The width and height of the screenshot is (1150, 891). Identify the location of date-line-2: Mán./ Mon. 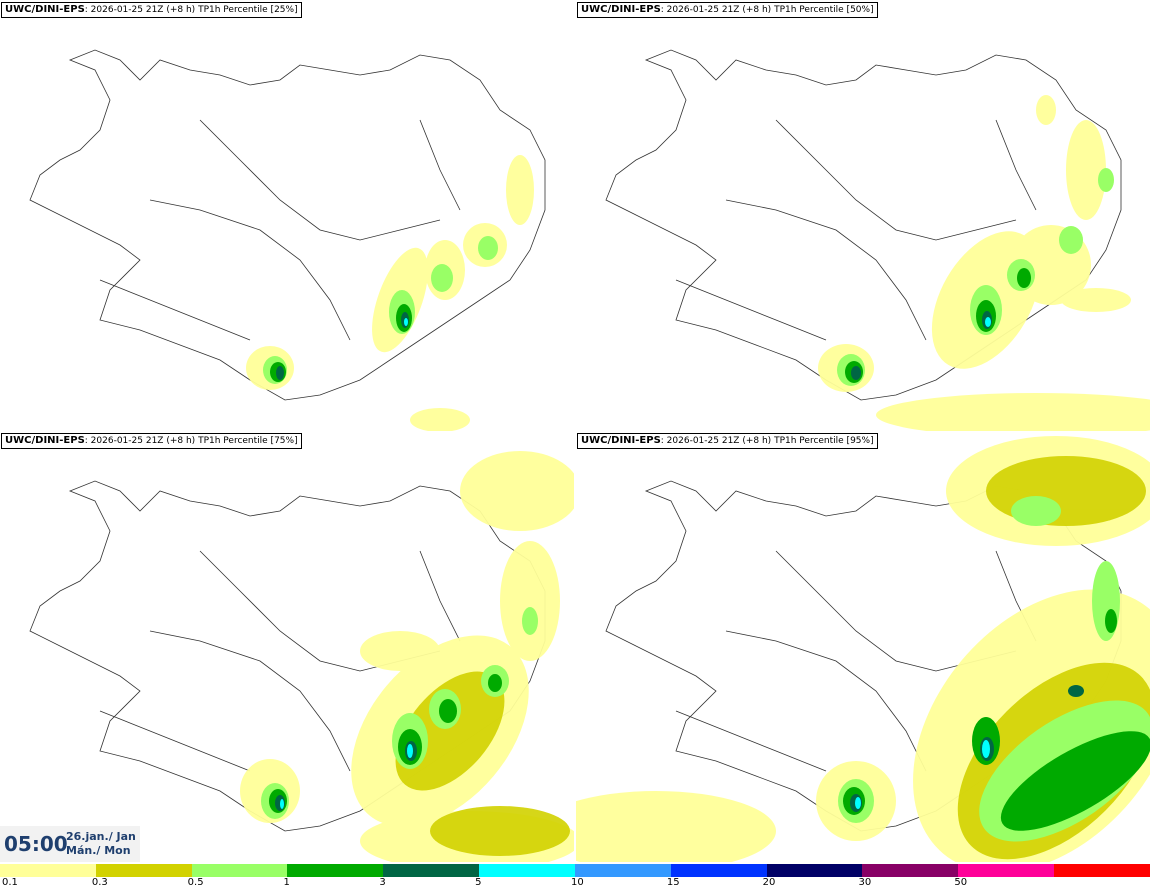
(98, 850).